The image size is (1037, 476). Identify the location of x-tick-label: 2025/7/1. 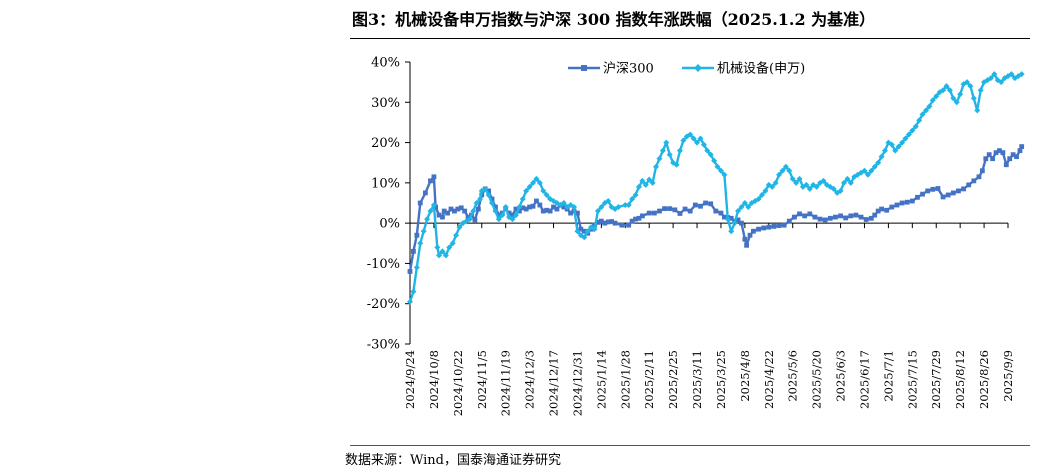
(888, 376).